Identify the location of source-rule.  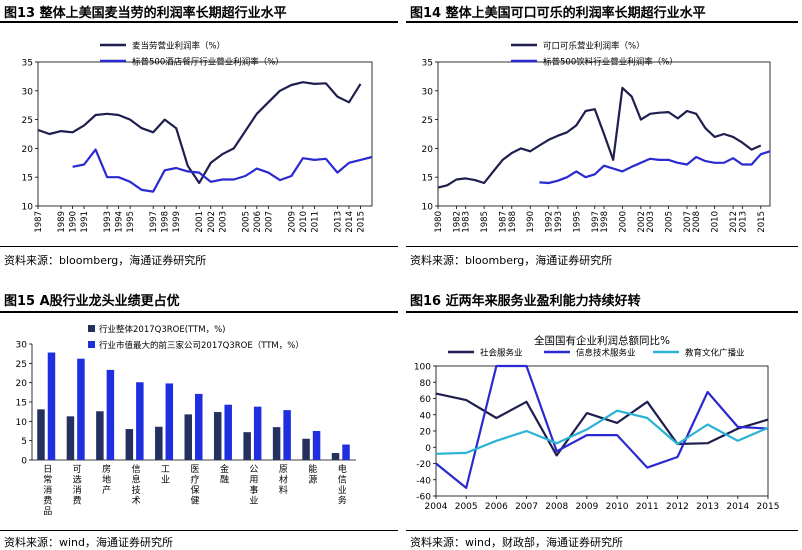
(199, 246).